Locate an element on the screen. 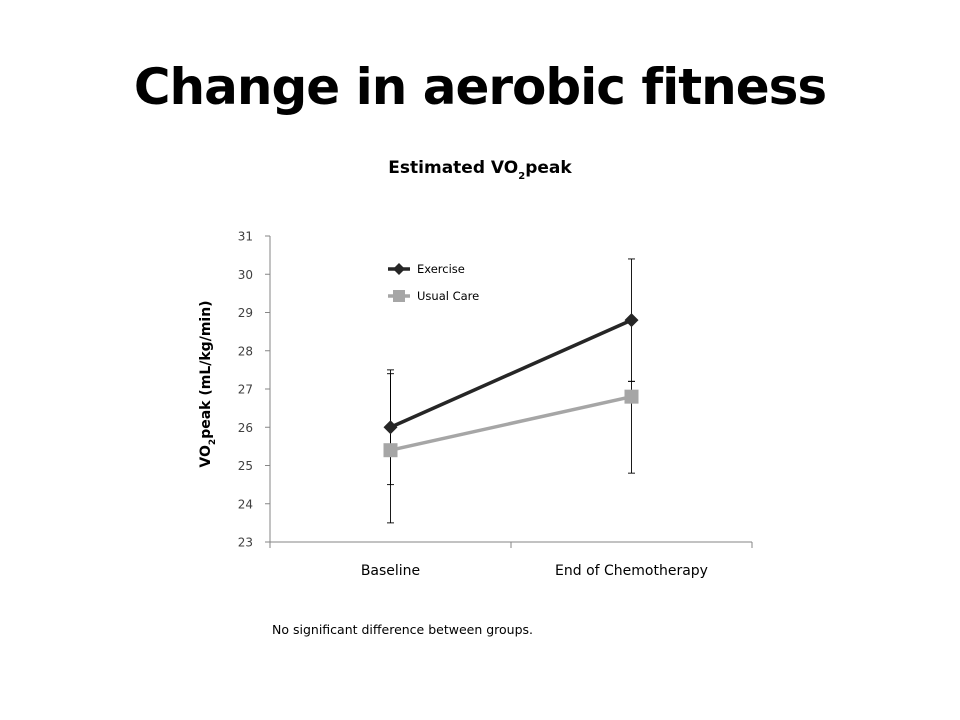  chart-title: Estimated VO2peak is located at coordinates (480, 170).